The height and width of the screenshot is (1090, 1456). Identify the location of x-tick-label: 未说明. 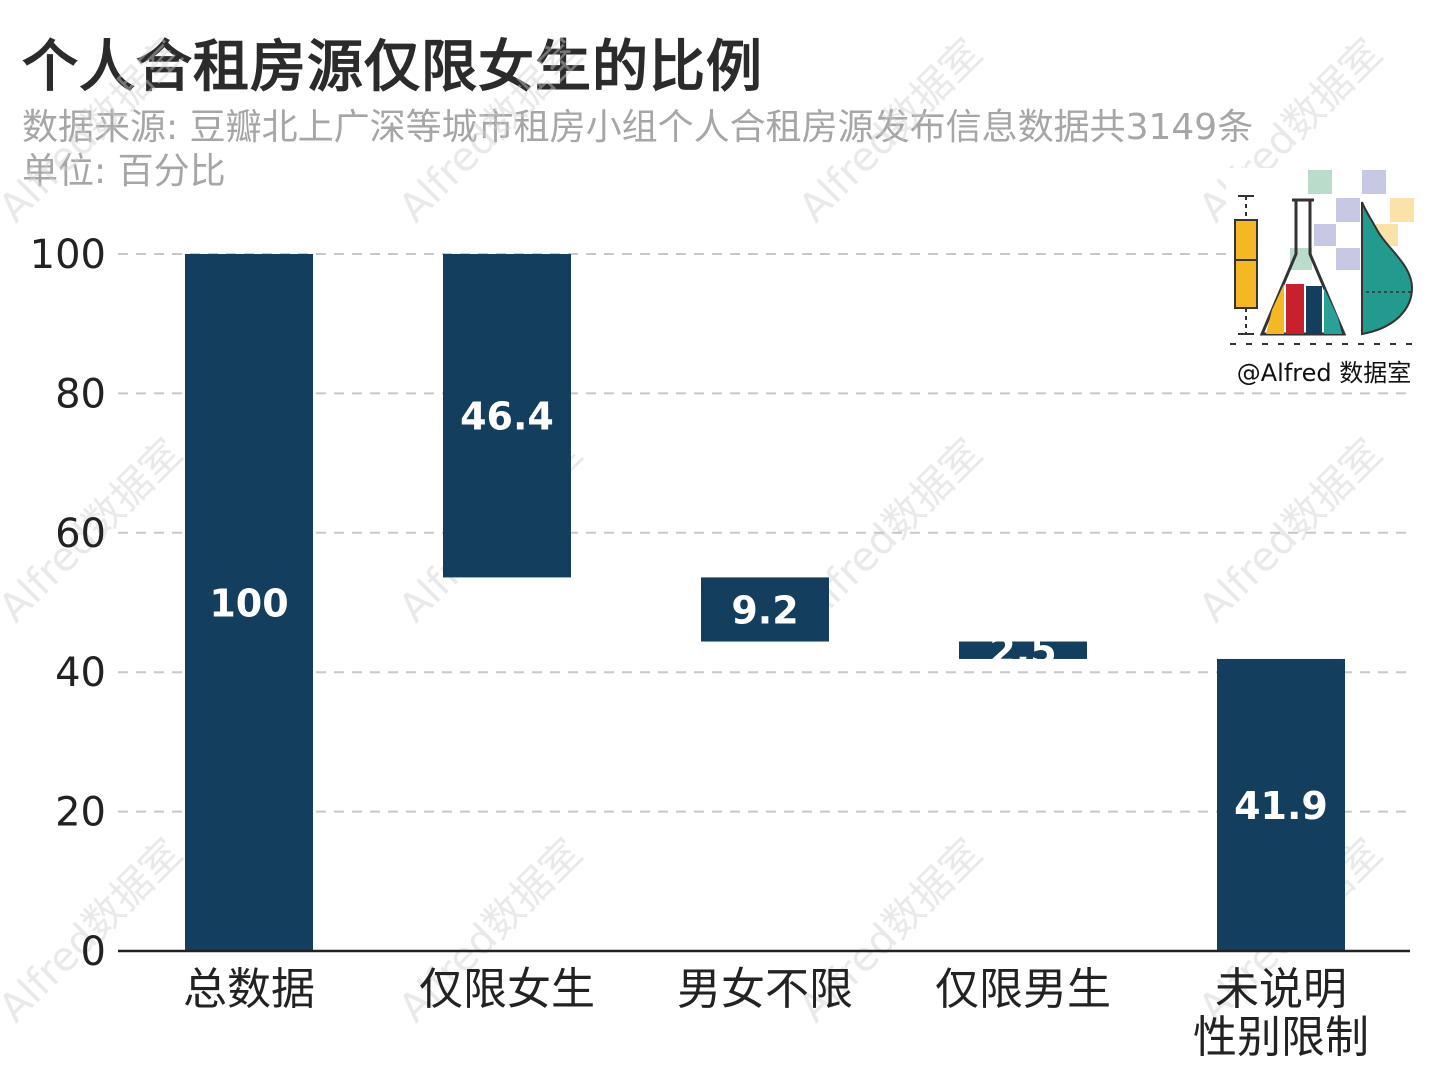
(1281, 989).